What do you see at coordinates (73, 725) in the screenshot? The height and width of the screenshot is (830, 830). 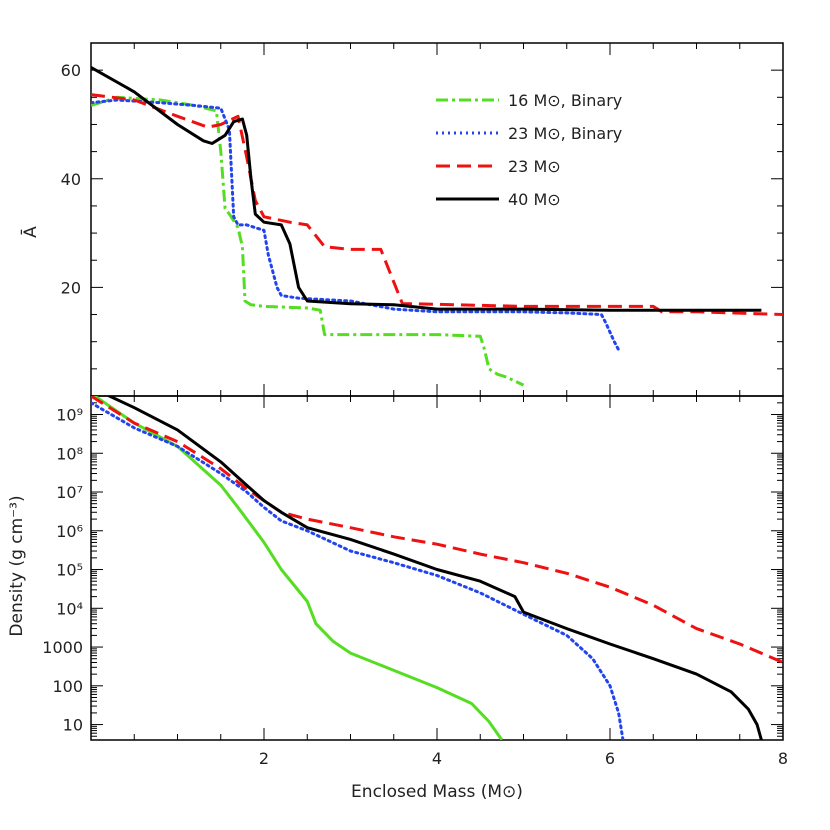 I see `bottom-y-tick-label: 10` at bounding box center [73, 725].